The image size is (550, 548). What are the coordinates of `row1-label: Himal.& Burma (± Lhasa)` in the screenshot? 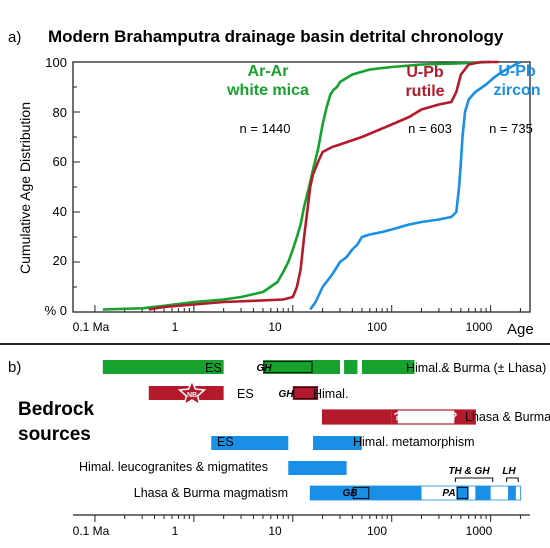 It's located at (476, 368).